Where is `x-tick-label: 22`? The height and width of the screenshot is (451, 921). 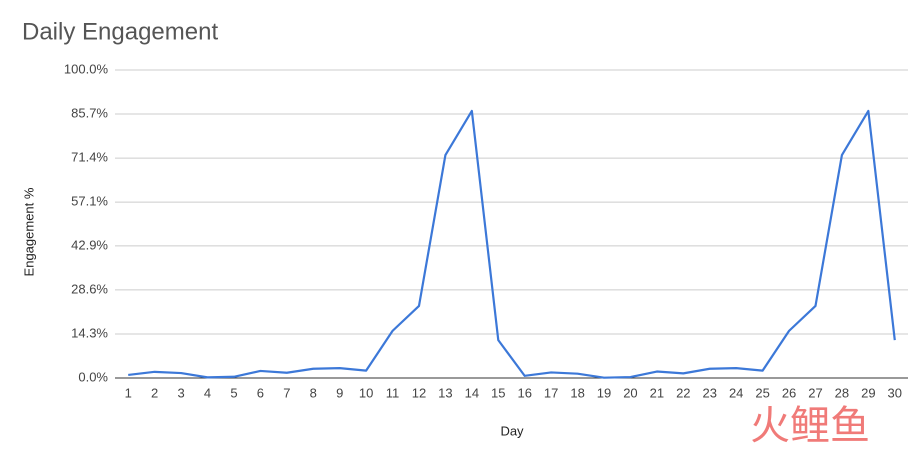 x-tick-label: 22 is located at coordinates (683, 392).